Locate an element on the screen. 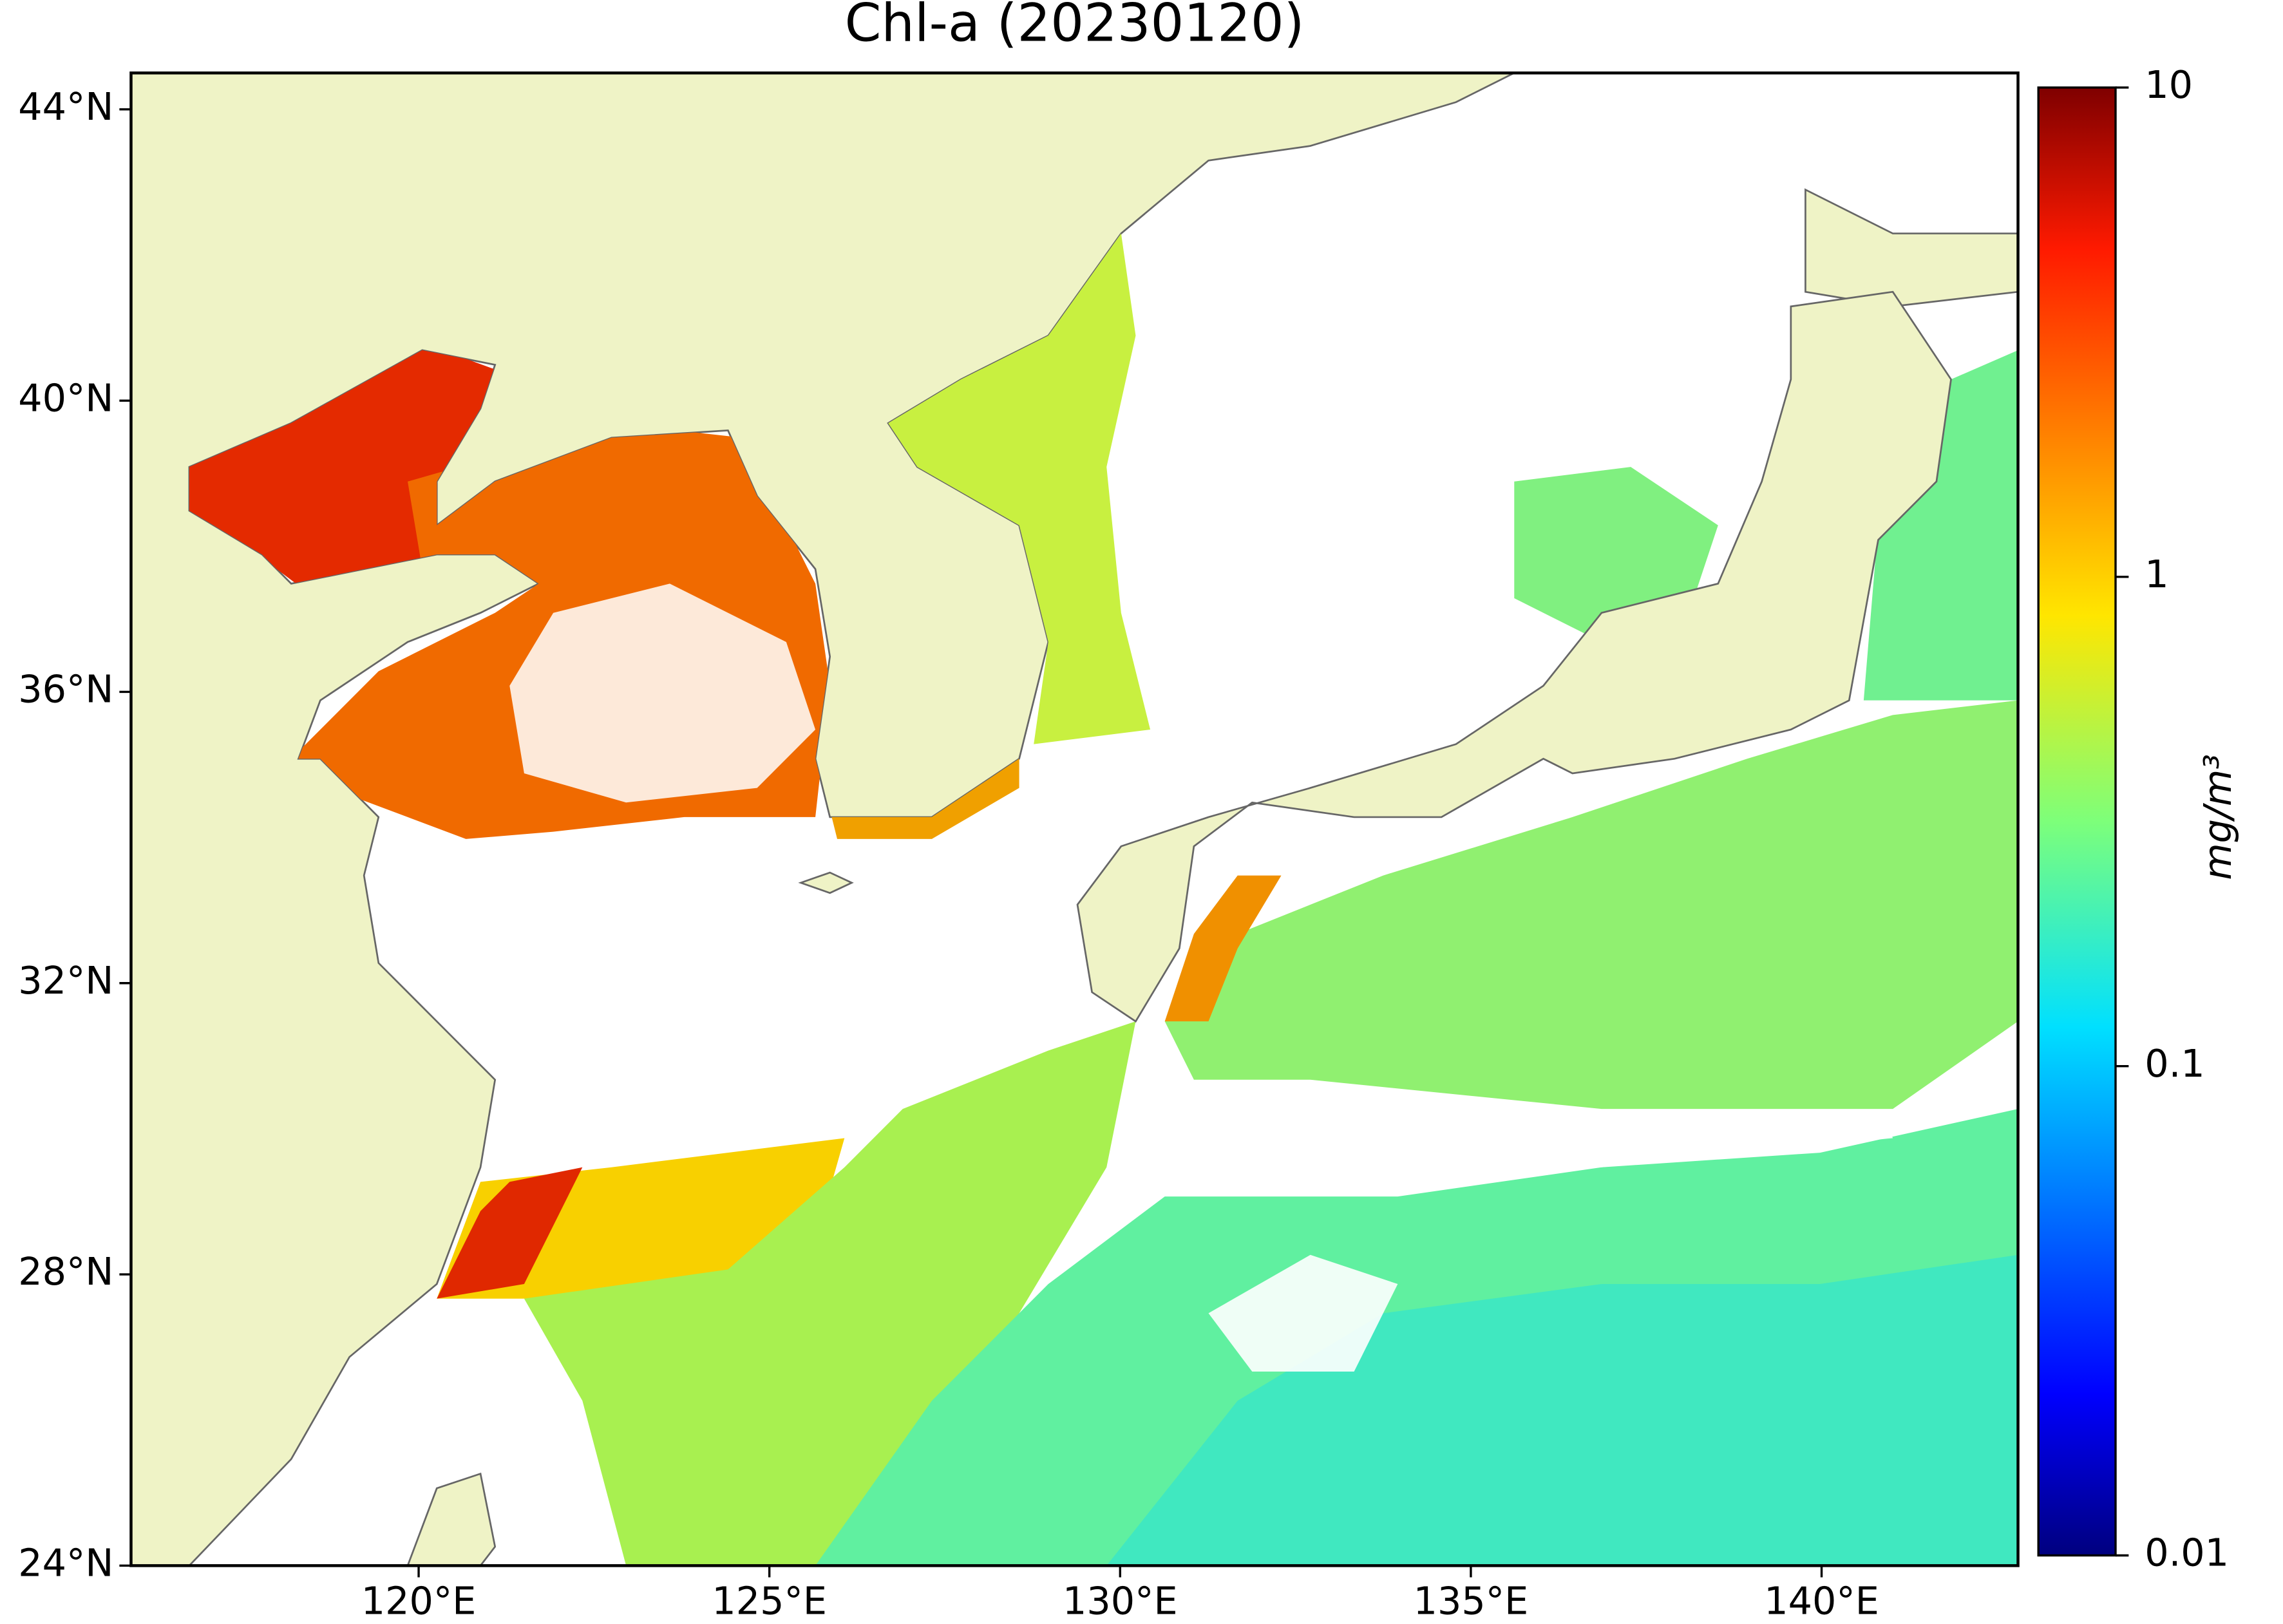 The image size is (2283, 1624). colorbar-tick-label: 10 is located at coordinates (2169, 85).